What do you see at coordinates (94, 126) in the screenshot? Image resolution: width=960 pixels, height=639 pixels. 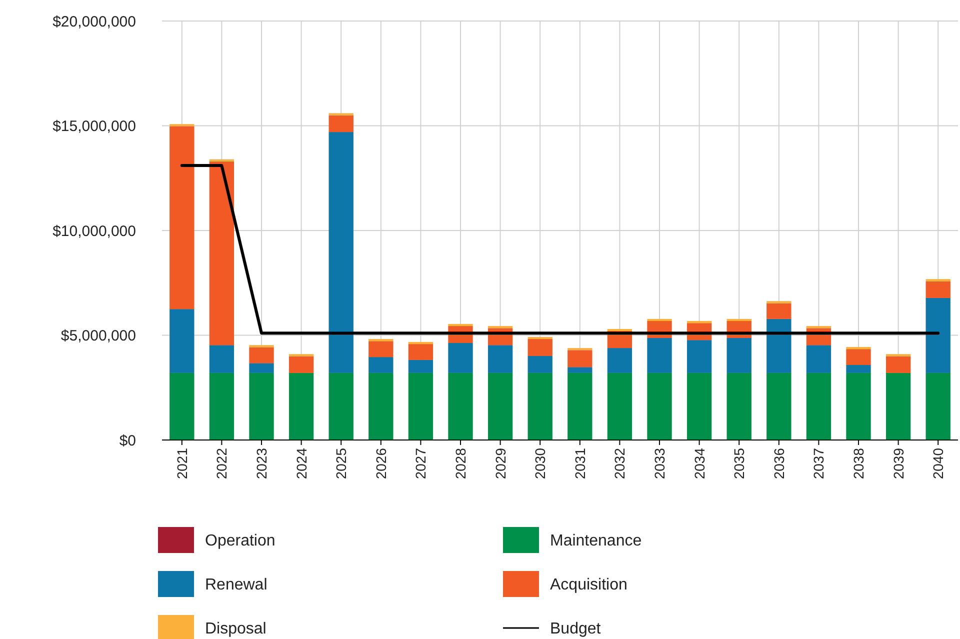 I see `y-tick-label: $15,000,000` at bounding box center [94, 126].